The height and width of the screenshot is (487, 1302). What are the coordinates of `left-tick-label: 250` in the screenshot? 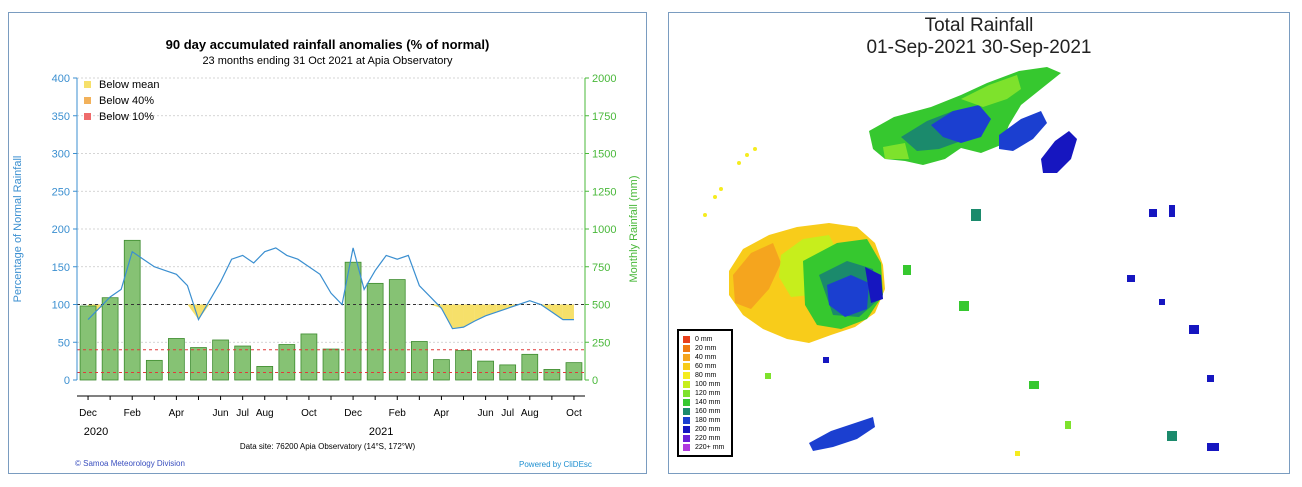 It's located at (61, 192).